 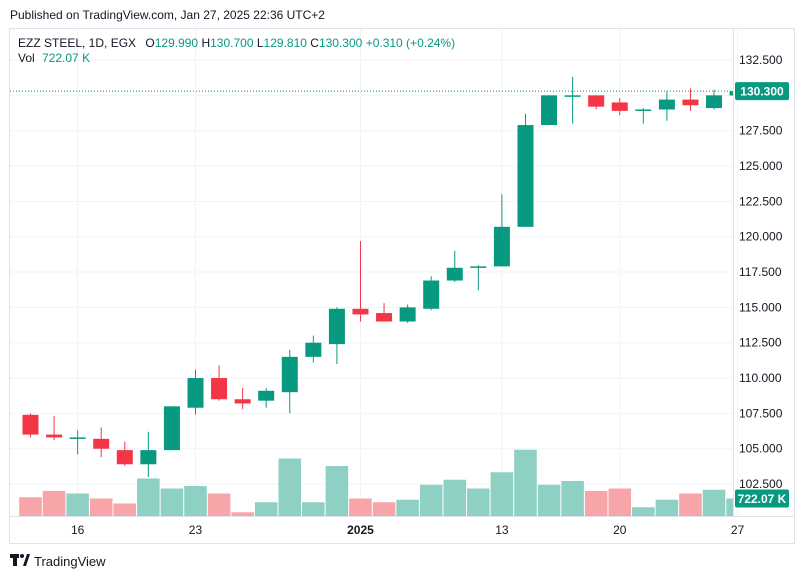 I want to click on low-label: L, so click(x=260, y=43).